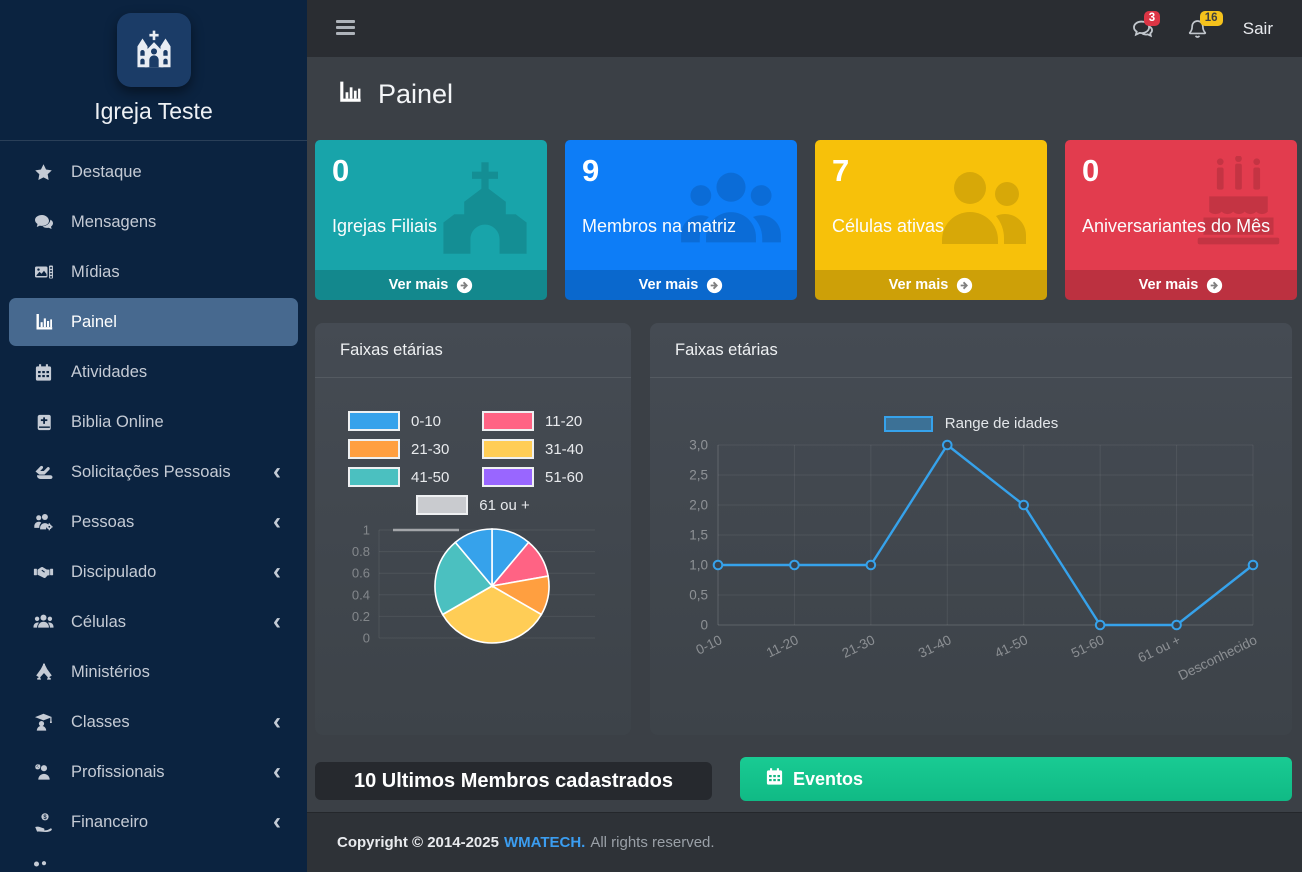  I want to click on sidebar-item-ministerios: Ministérios, so click(153, 672).